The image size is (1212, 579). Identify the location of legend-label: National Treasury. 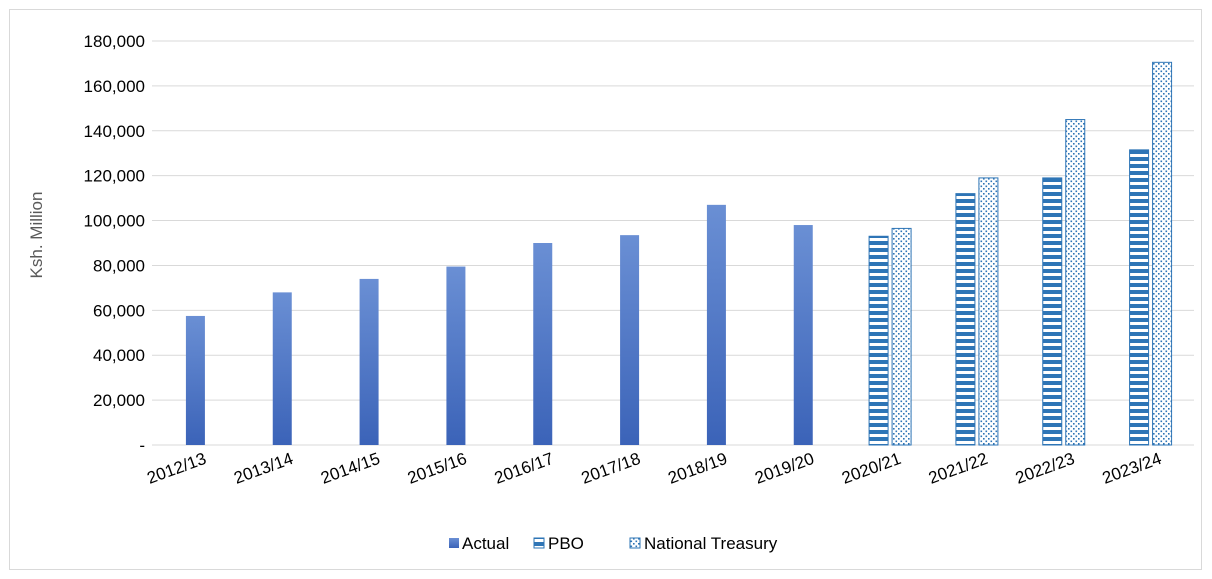
(711, 543).